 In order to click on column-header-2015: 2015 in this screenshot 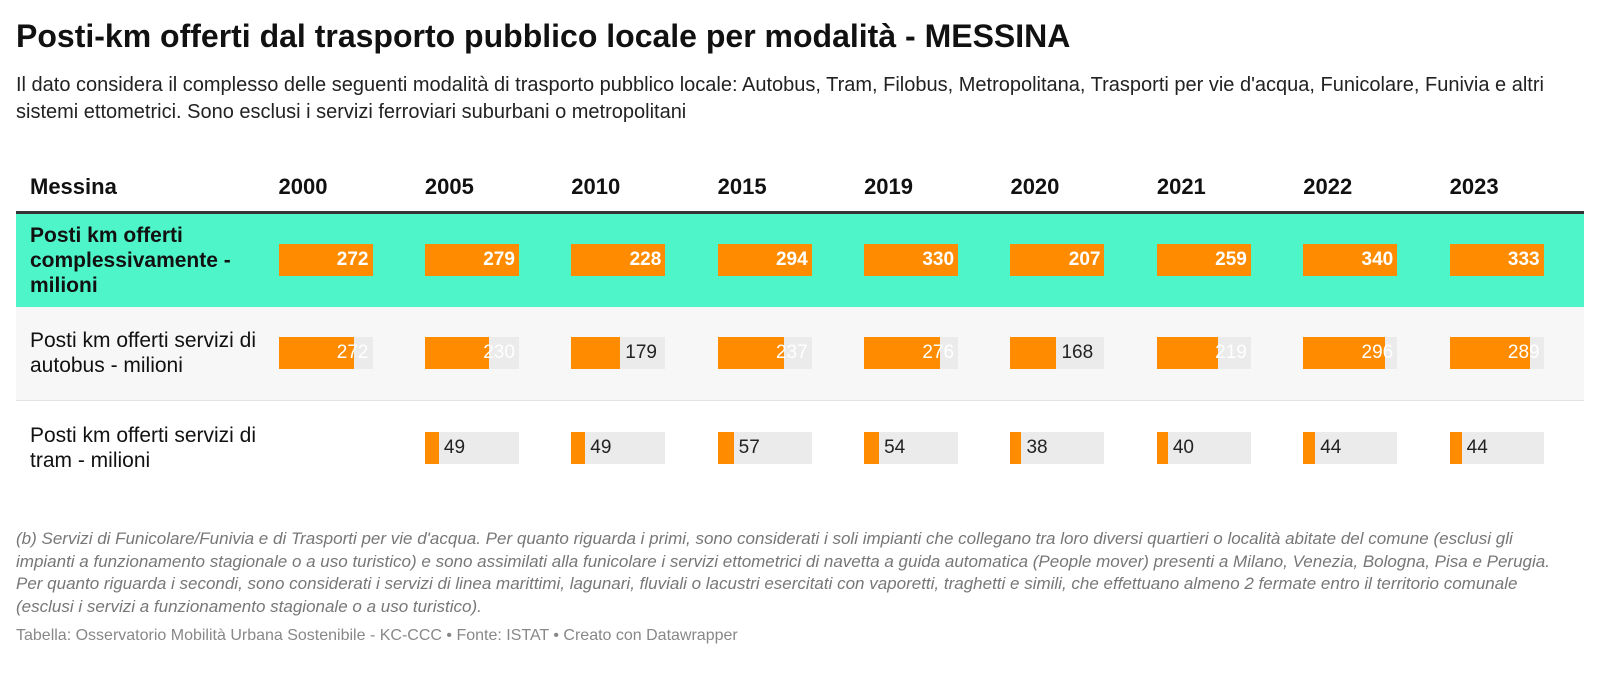, I will do `click(791, 188)`.